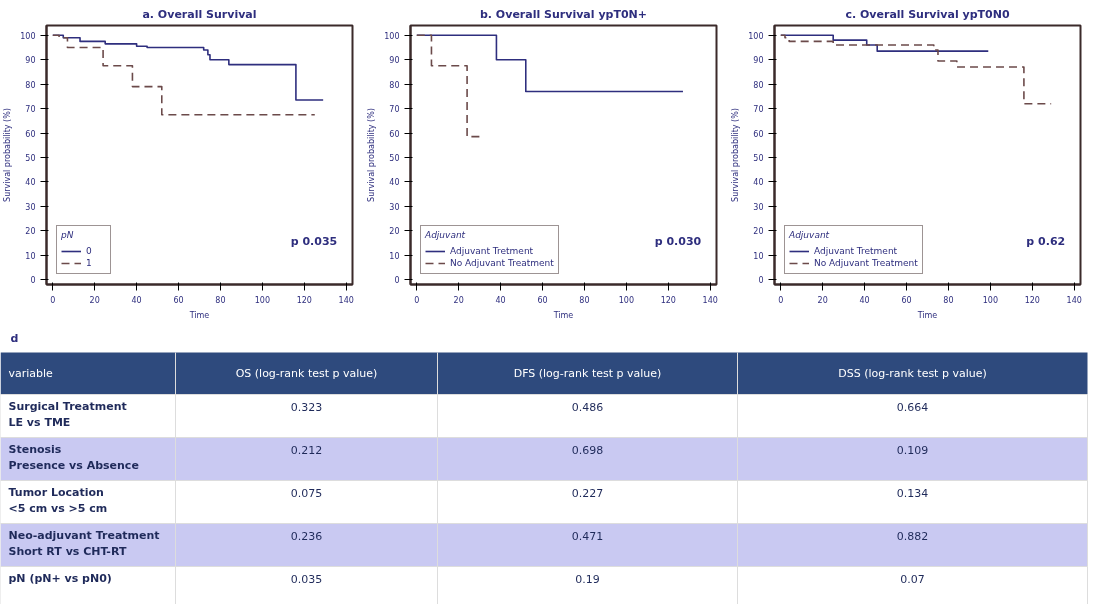 This screenshot has width=1094, height=612. Describe the element at coordinates (912, 579) in the screenshot. I see `text: 0.07` at that location.